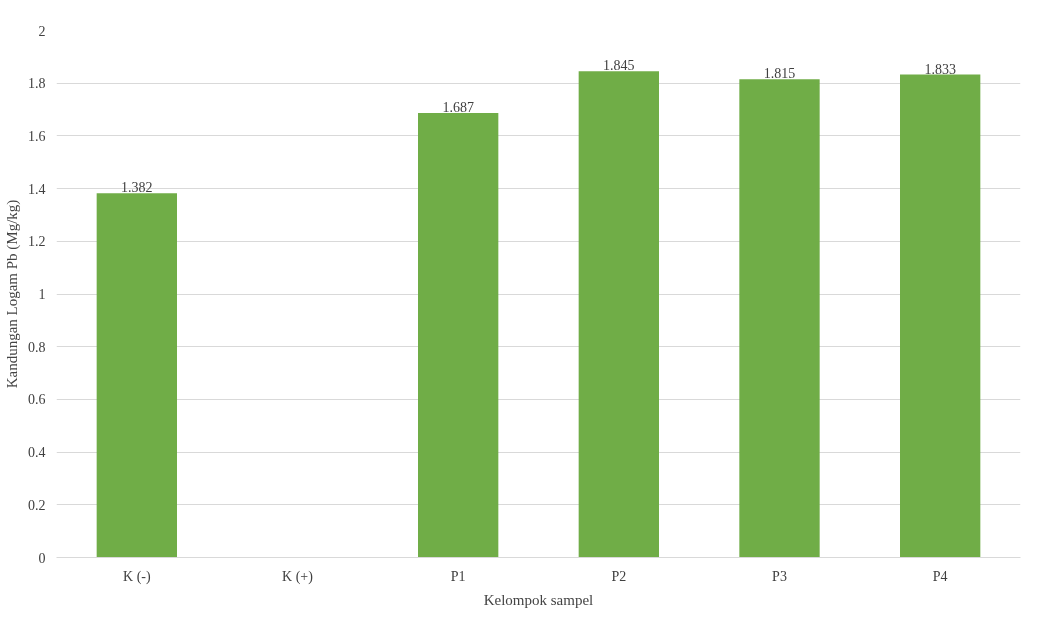  What do you see at coordinates (42, 31) in the screenshot?
I see `y-tick-label: 2` at bounding box center [42, 31].